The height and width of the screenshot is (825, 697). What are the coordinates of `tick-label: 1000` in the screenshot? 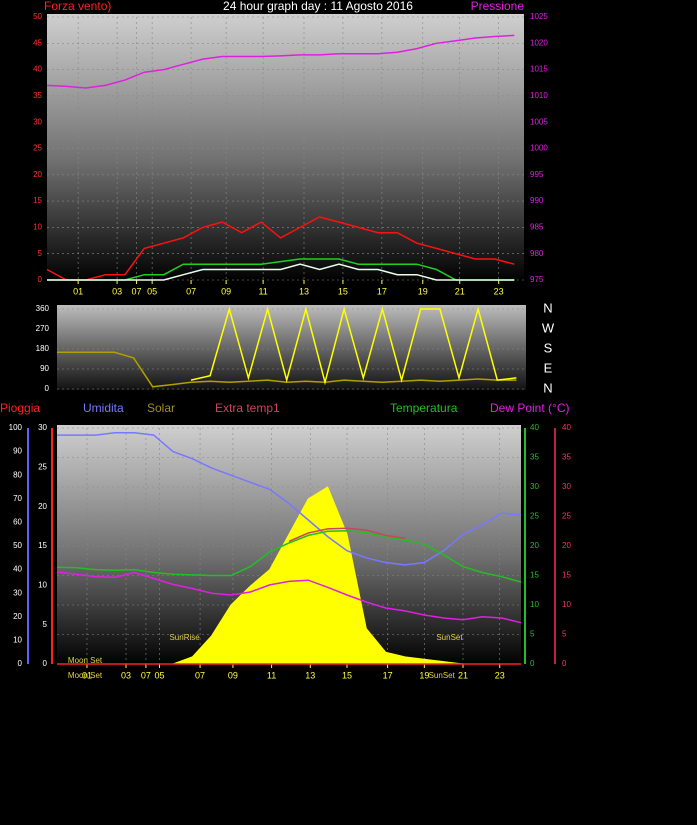 It's located at (539, 148).